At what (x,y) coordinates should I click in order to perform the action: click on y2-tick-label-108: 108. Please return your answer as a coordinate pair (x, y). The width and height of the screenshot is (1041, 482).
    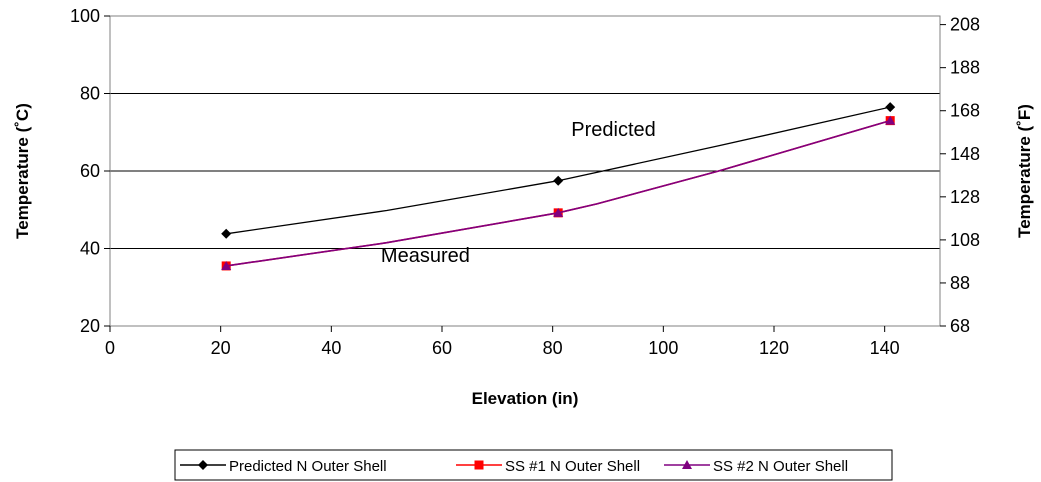
    Looking at the image, I should click on (965, 240).